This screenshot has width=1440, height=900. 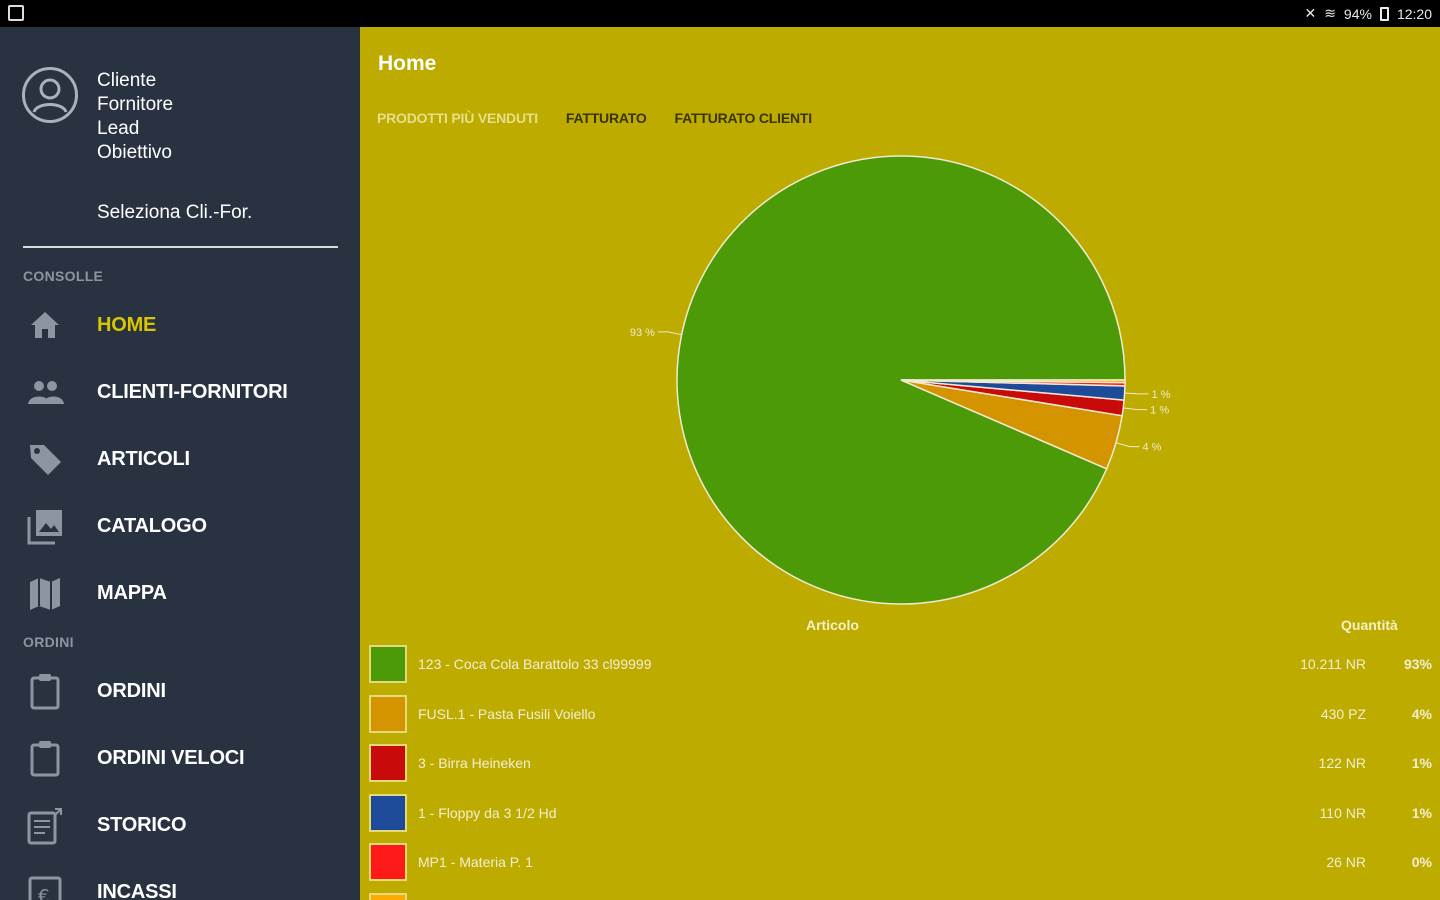 I want to click on sidebar-item-label: ARTICOLI, so click(x=143, y=458).